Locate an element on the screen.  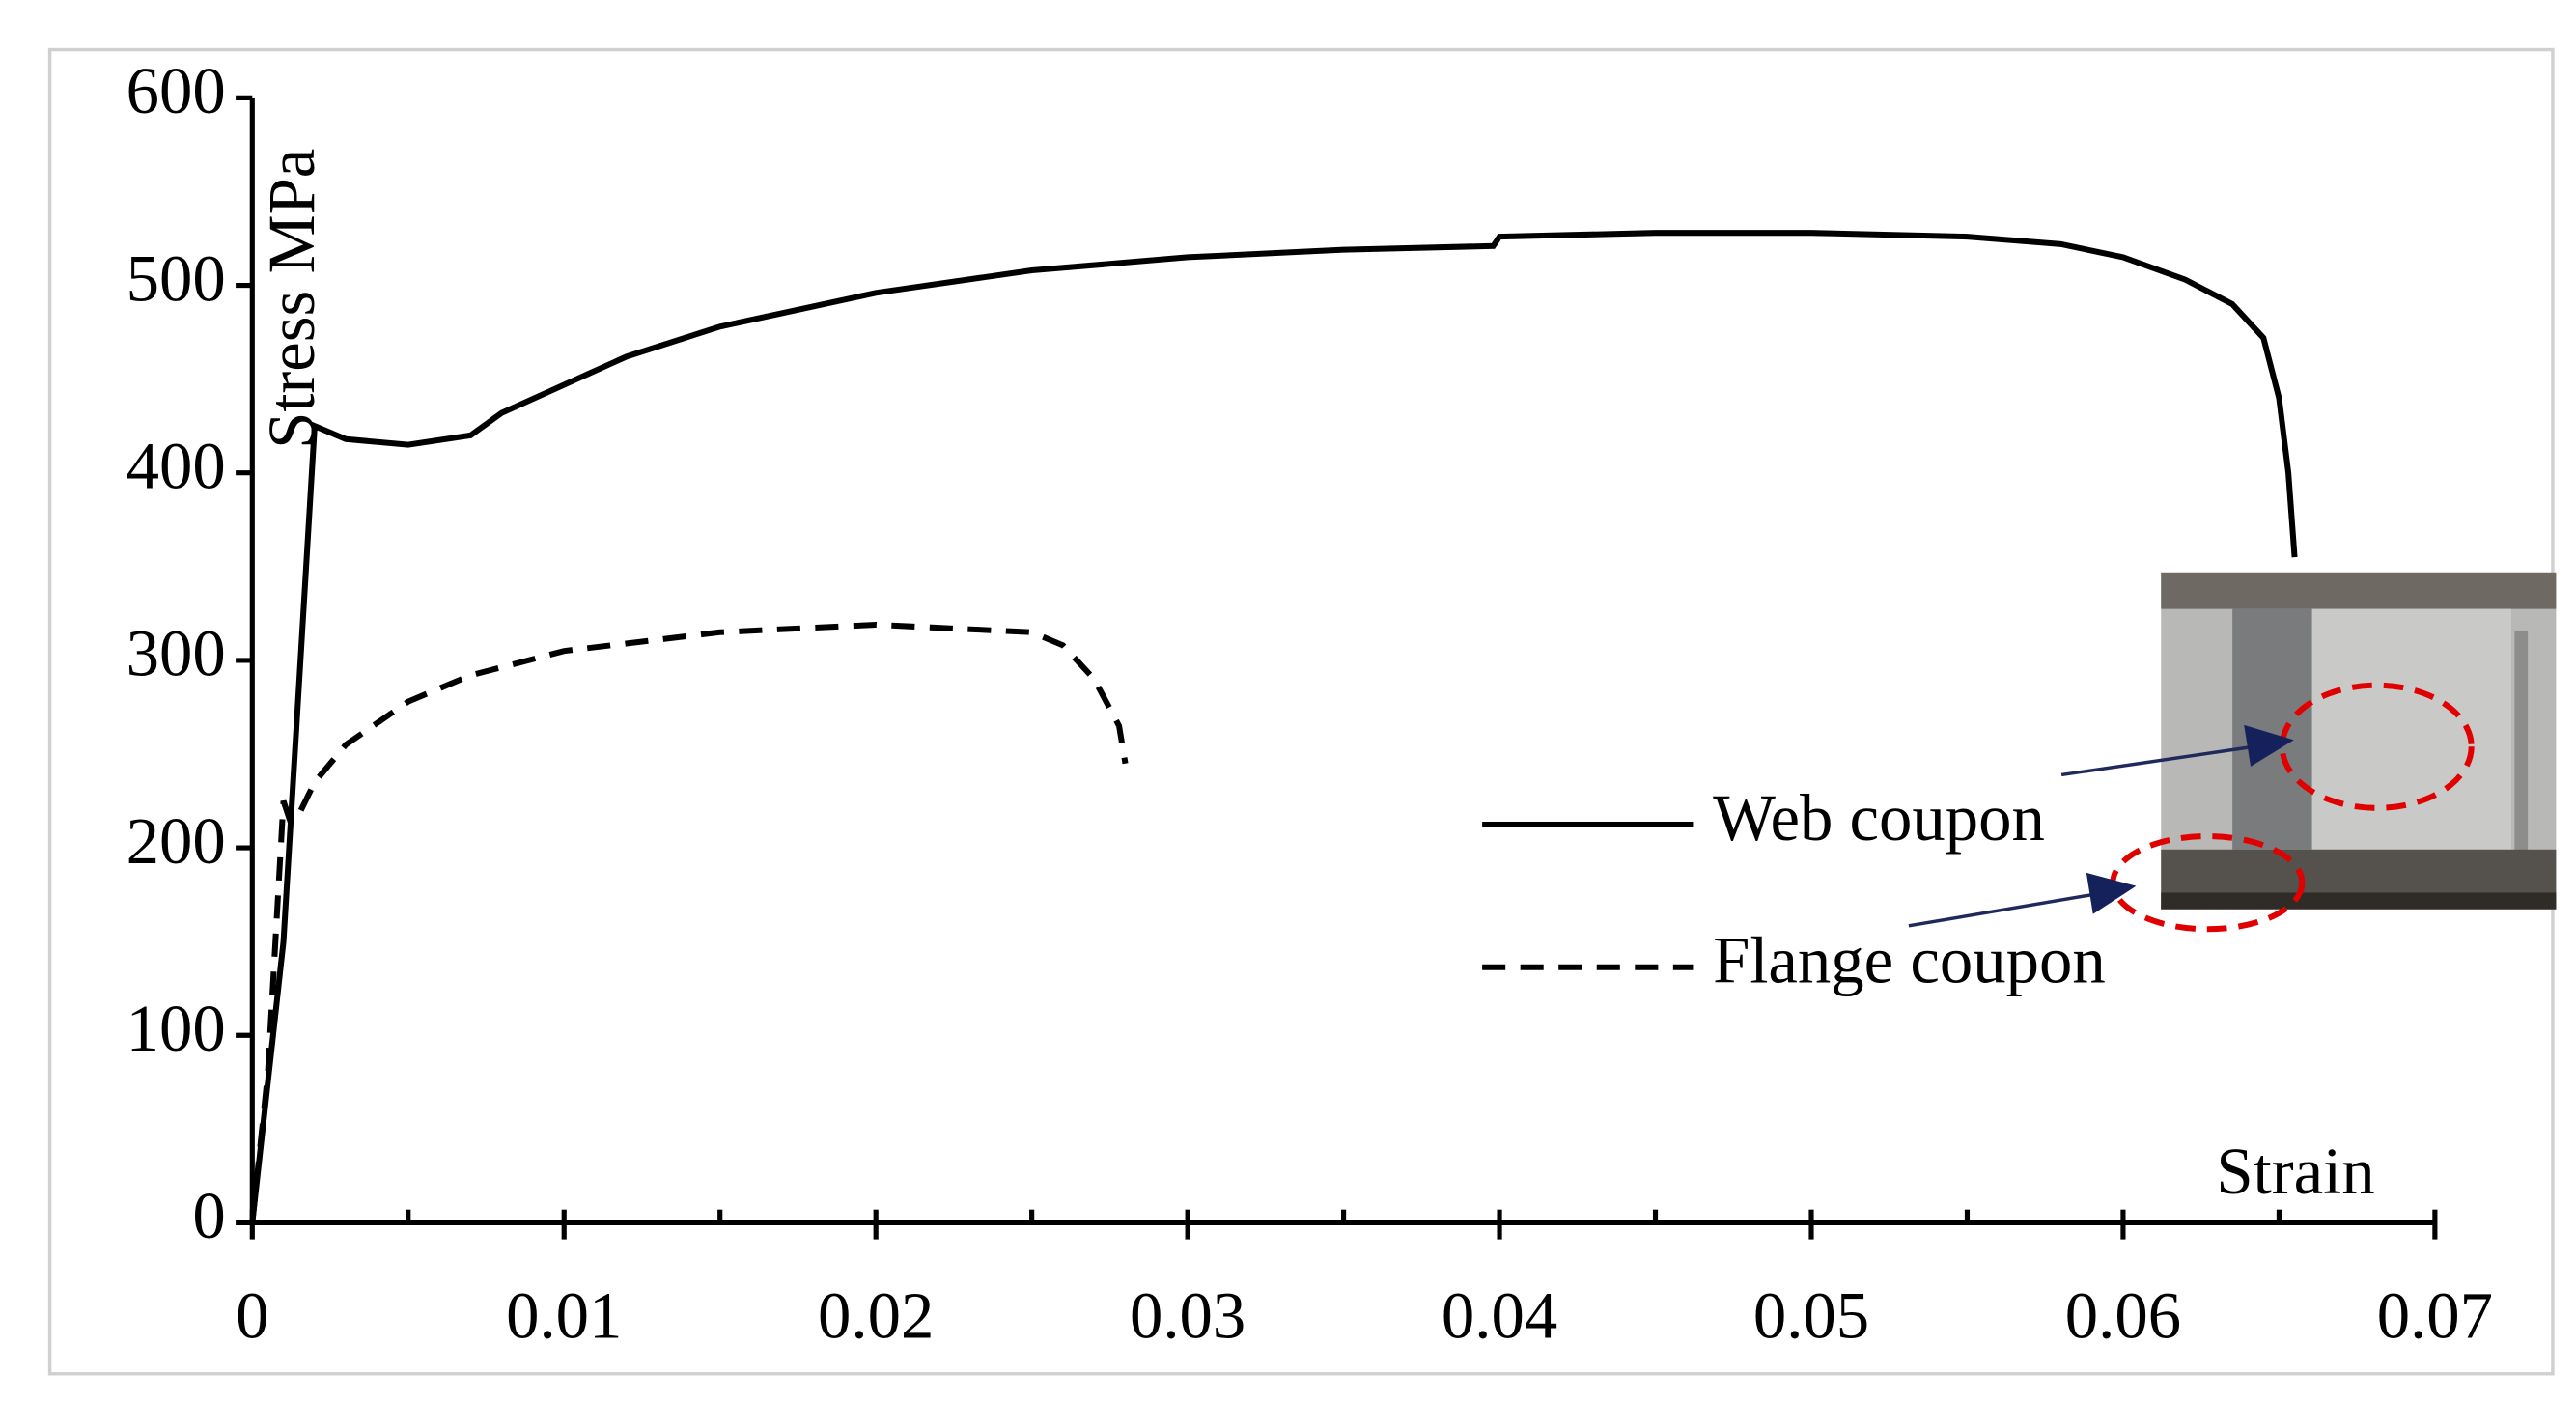
photo-web is located at coordinates (2272, 729).